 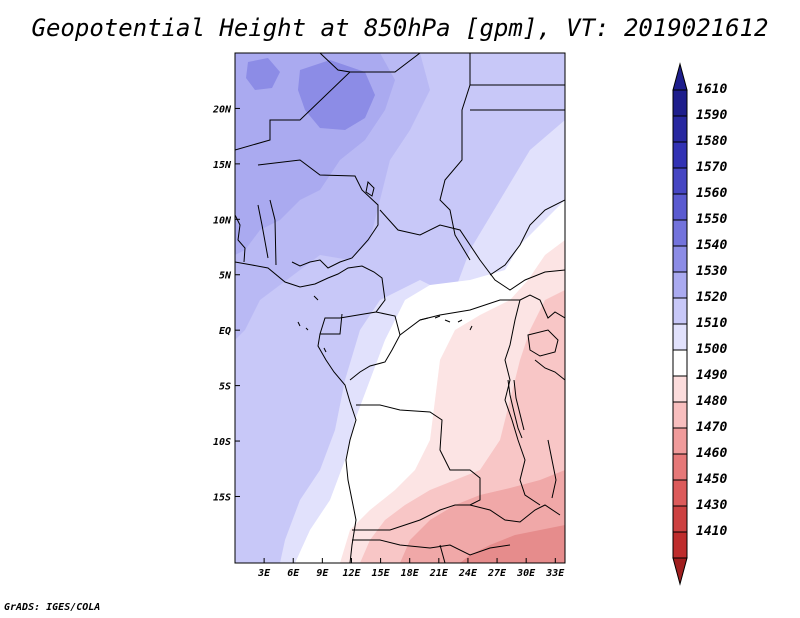 What do you see at coordinates (526, 573) in the screenshot?
I see `x-tick-label: 30E` at bounding box center [526, 573].